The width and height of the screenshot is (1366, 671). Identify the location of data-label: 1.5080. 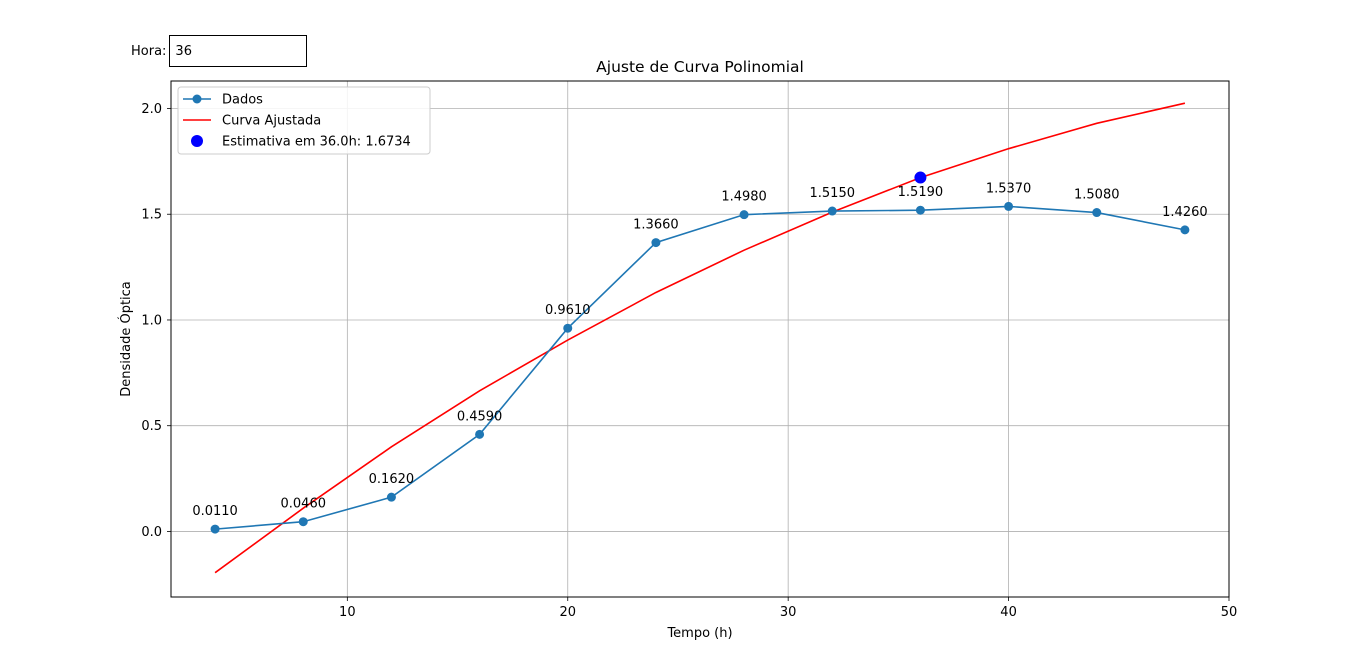
(1097, 195).